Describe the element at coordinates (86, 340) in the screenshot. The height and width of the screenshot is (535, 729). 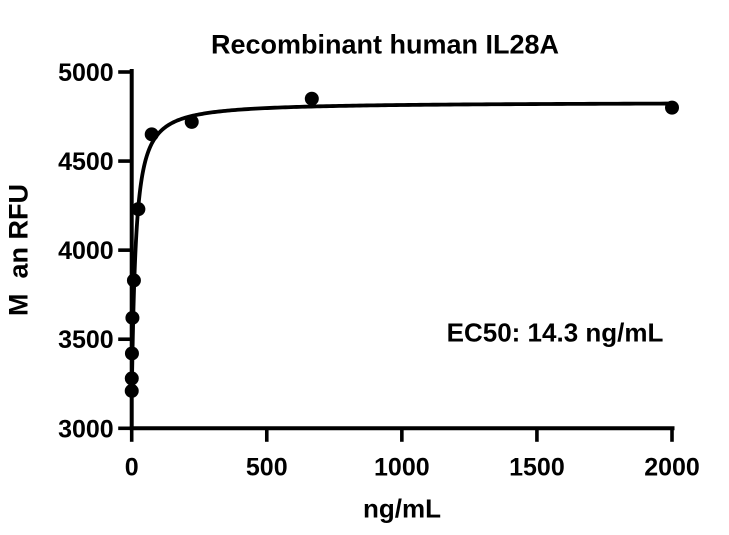
I see `y-tick-label: 3500` at that location.